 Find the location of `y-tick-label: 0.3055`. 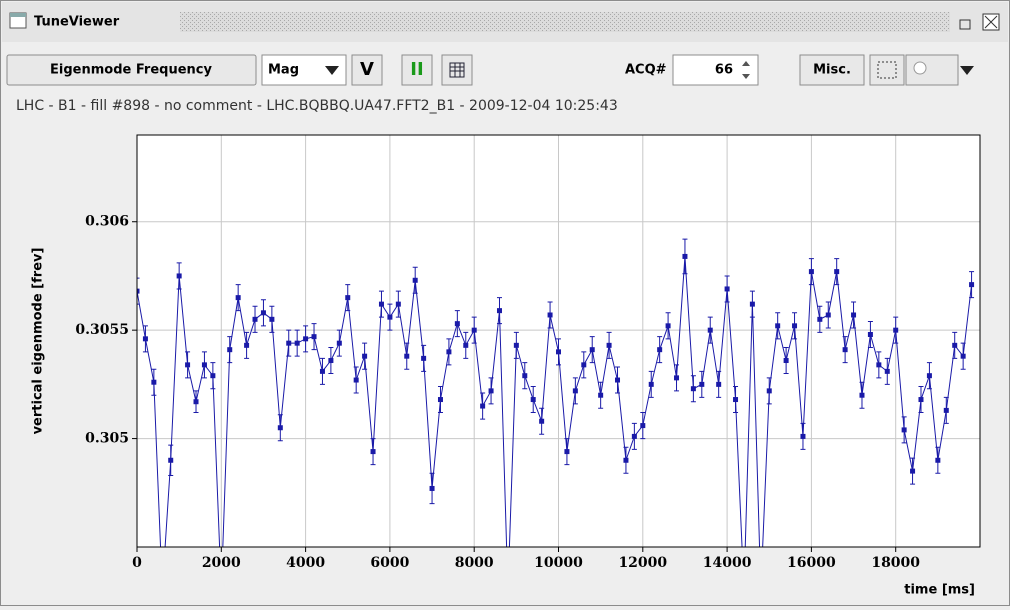

y-tick-label: 0.3055 is located at coordinates (102, 330).